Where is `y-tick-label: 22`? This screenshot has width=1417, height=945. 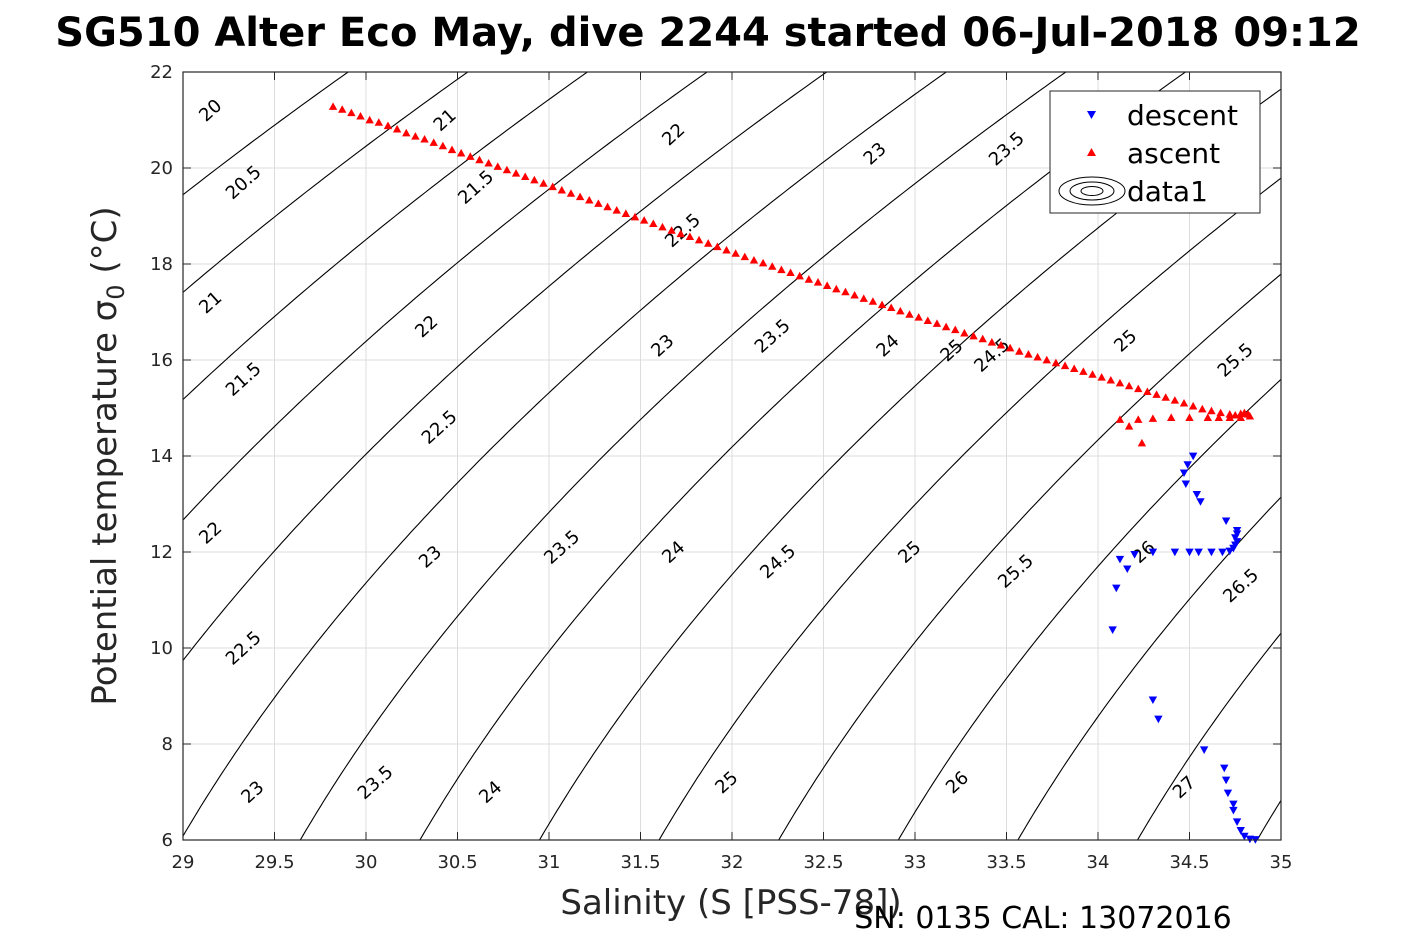
y-tick-label: 22 is located at coordinates (161, 72).